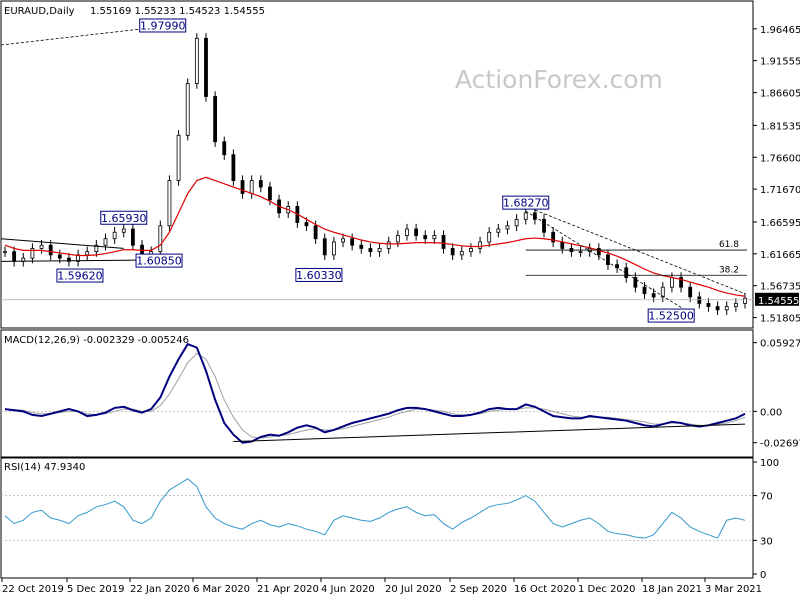  Describe the element at coordinates (780, 255) in the screenshot. I see `price-tick-label: 1.61665` at that location.